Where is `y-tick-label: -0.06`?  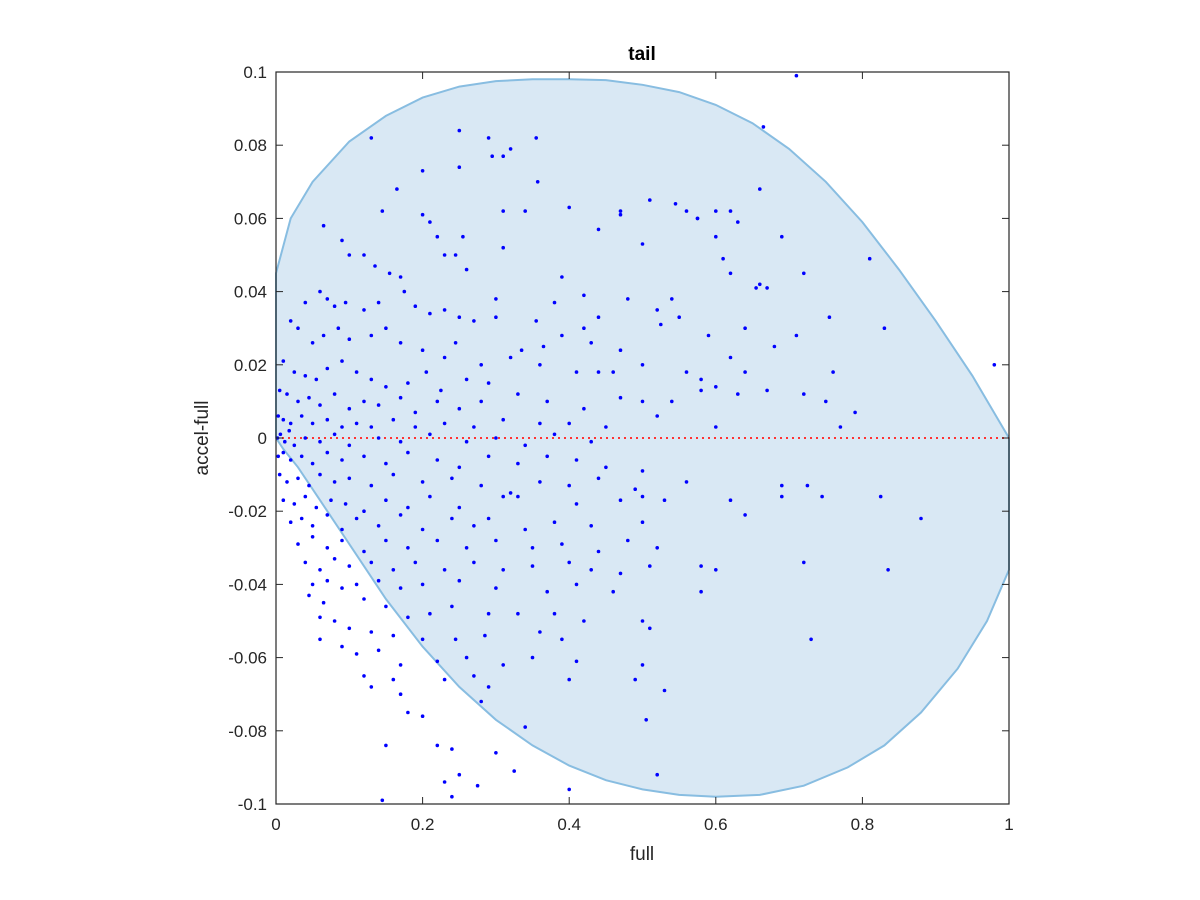
y-tick-label: -0.06 is located at coordinates (247, 658).